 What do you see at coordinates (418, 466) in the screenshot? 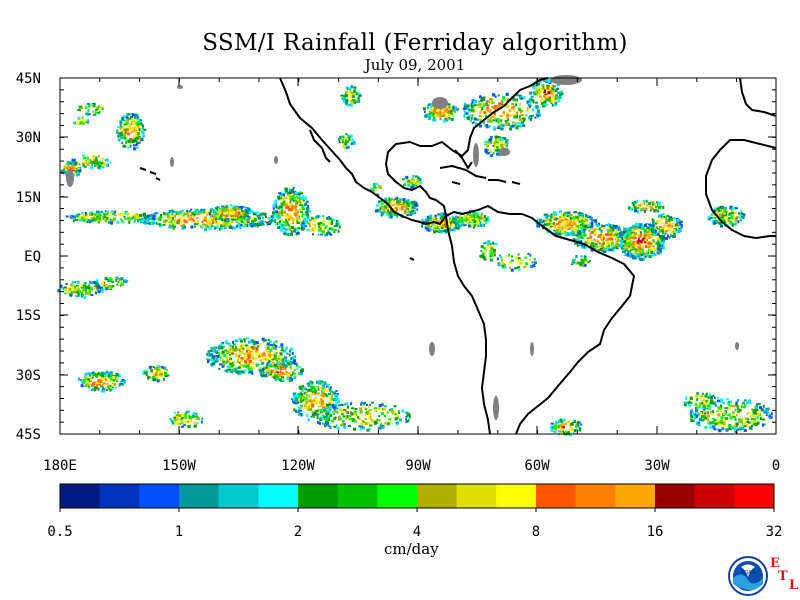
I see `lon-label: 90W` at bounding box center [418, 466].